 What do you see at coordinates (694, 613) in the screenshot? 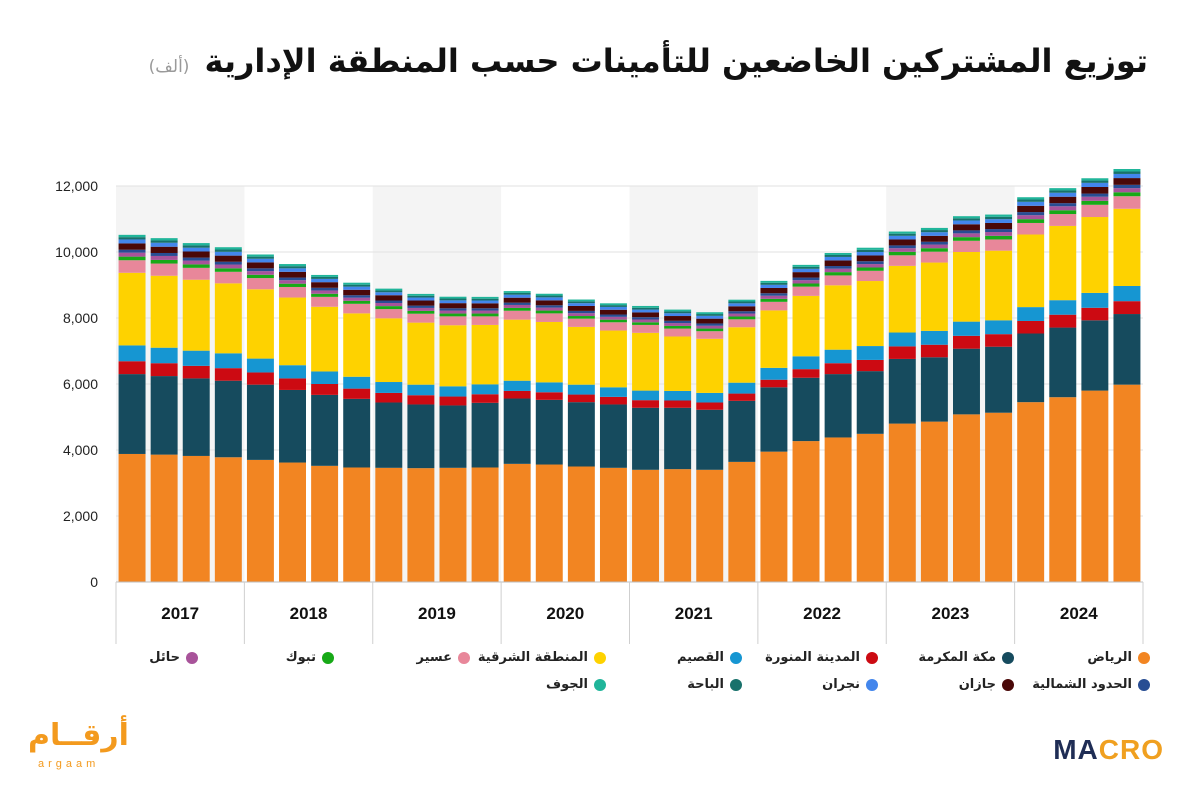
I see `x-tick-label: 2021` at bounding box center [694, 613].